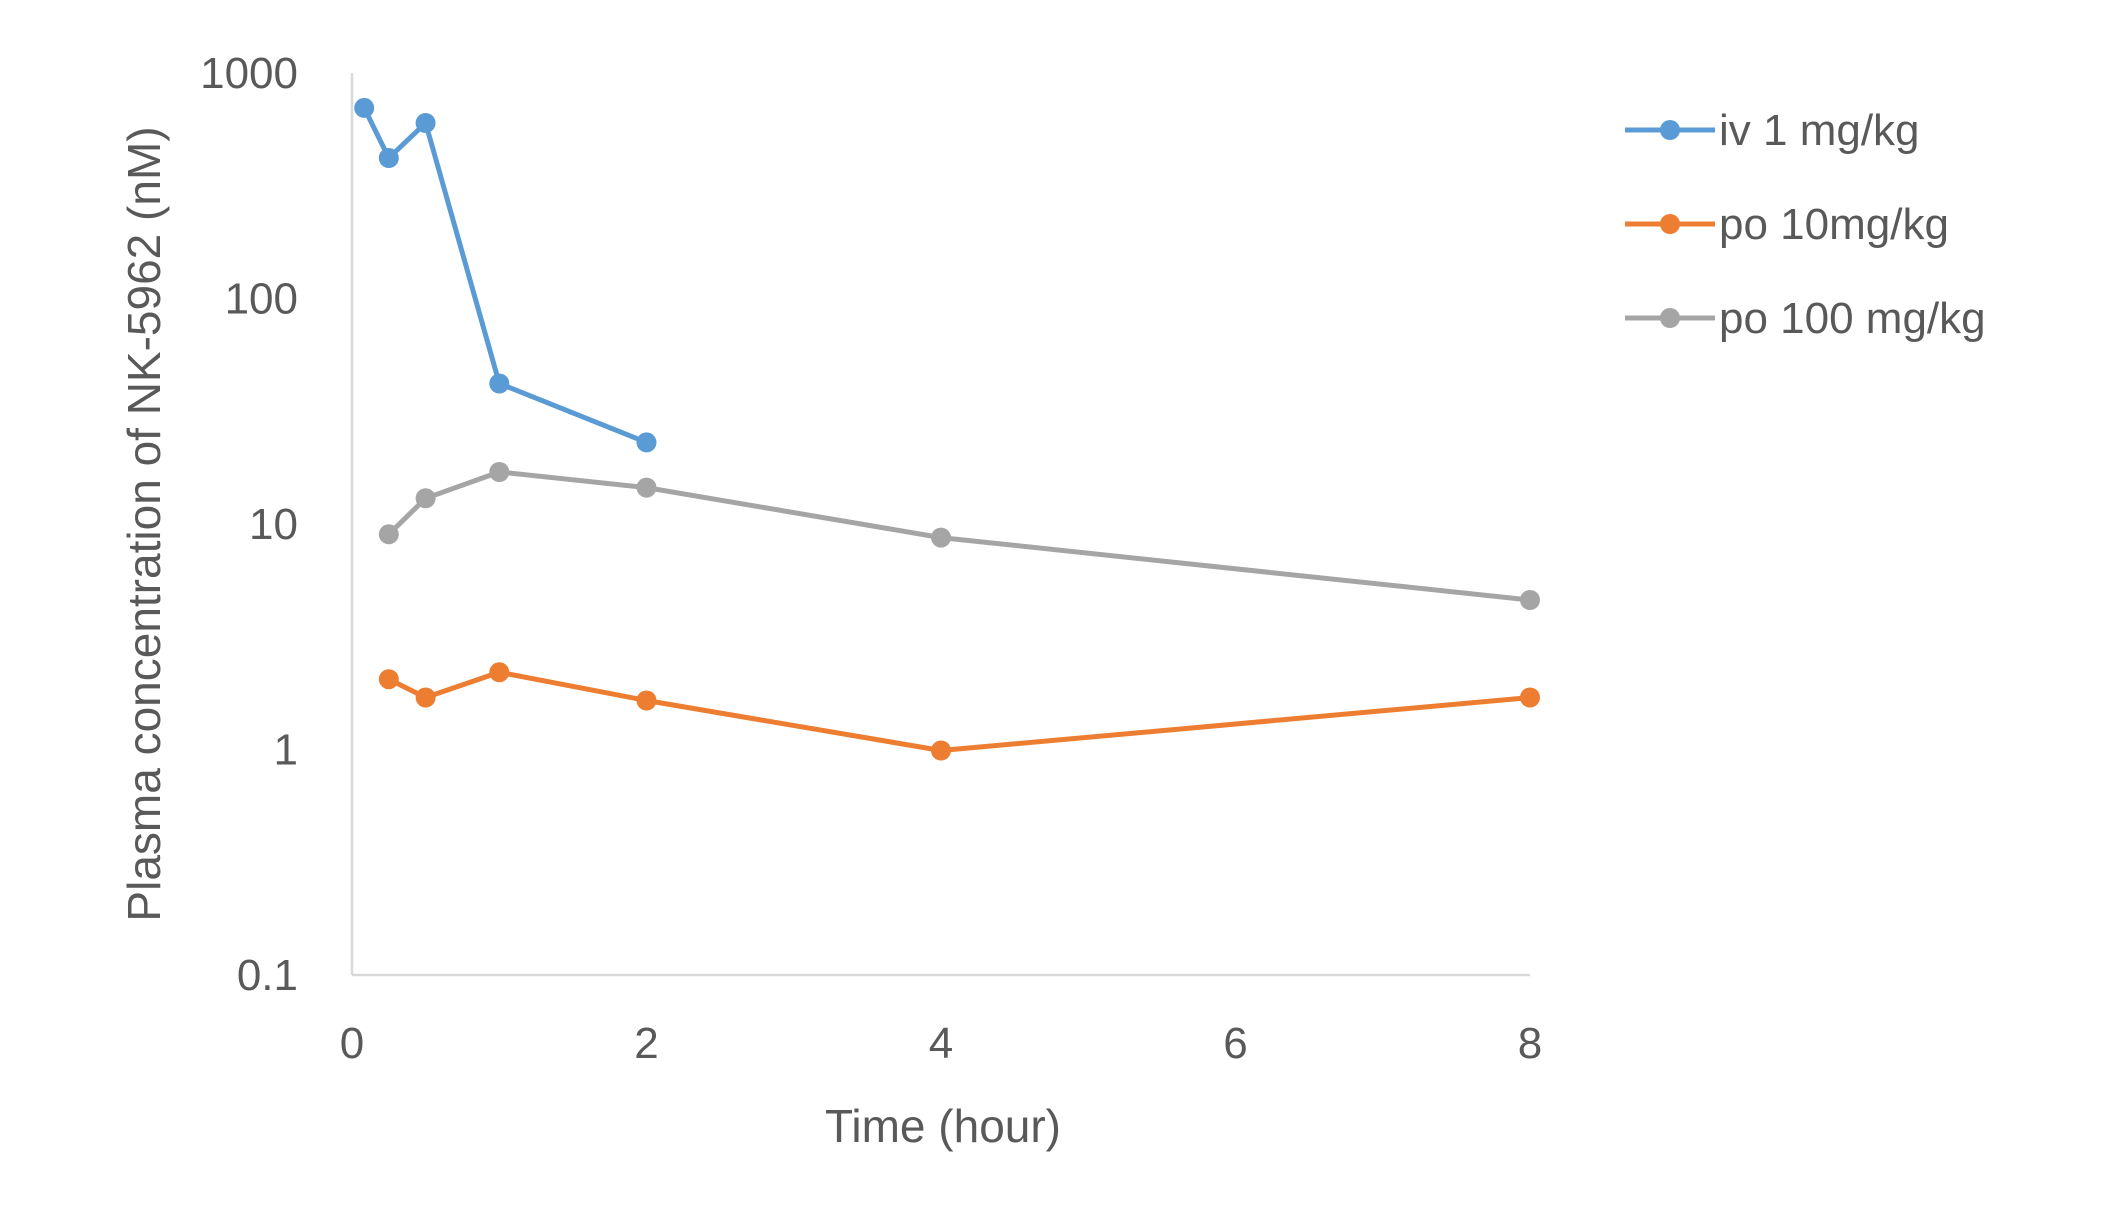 Image resolution: width=2112 pixels, height=1232 pixels. What do you see at coordinates (273, 524) in the screenshot?
I see `y-tick-label: 10` at bounding box center [273, 524].